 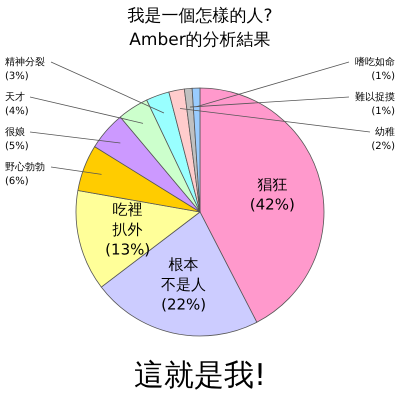 I want to click on data-label: (5%), so click(x=17, y=146).